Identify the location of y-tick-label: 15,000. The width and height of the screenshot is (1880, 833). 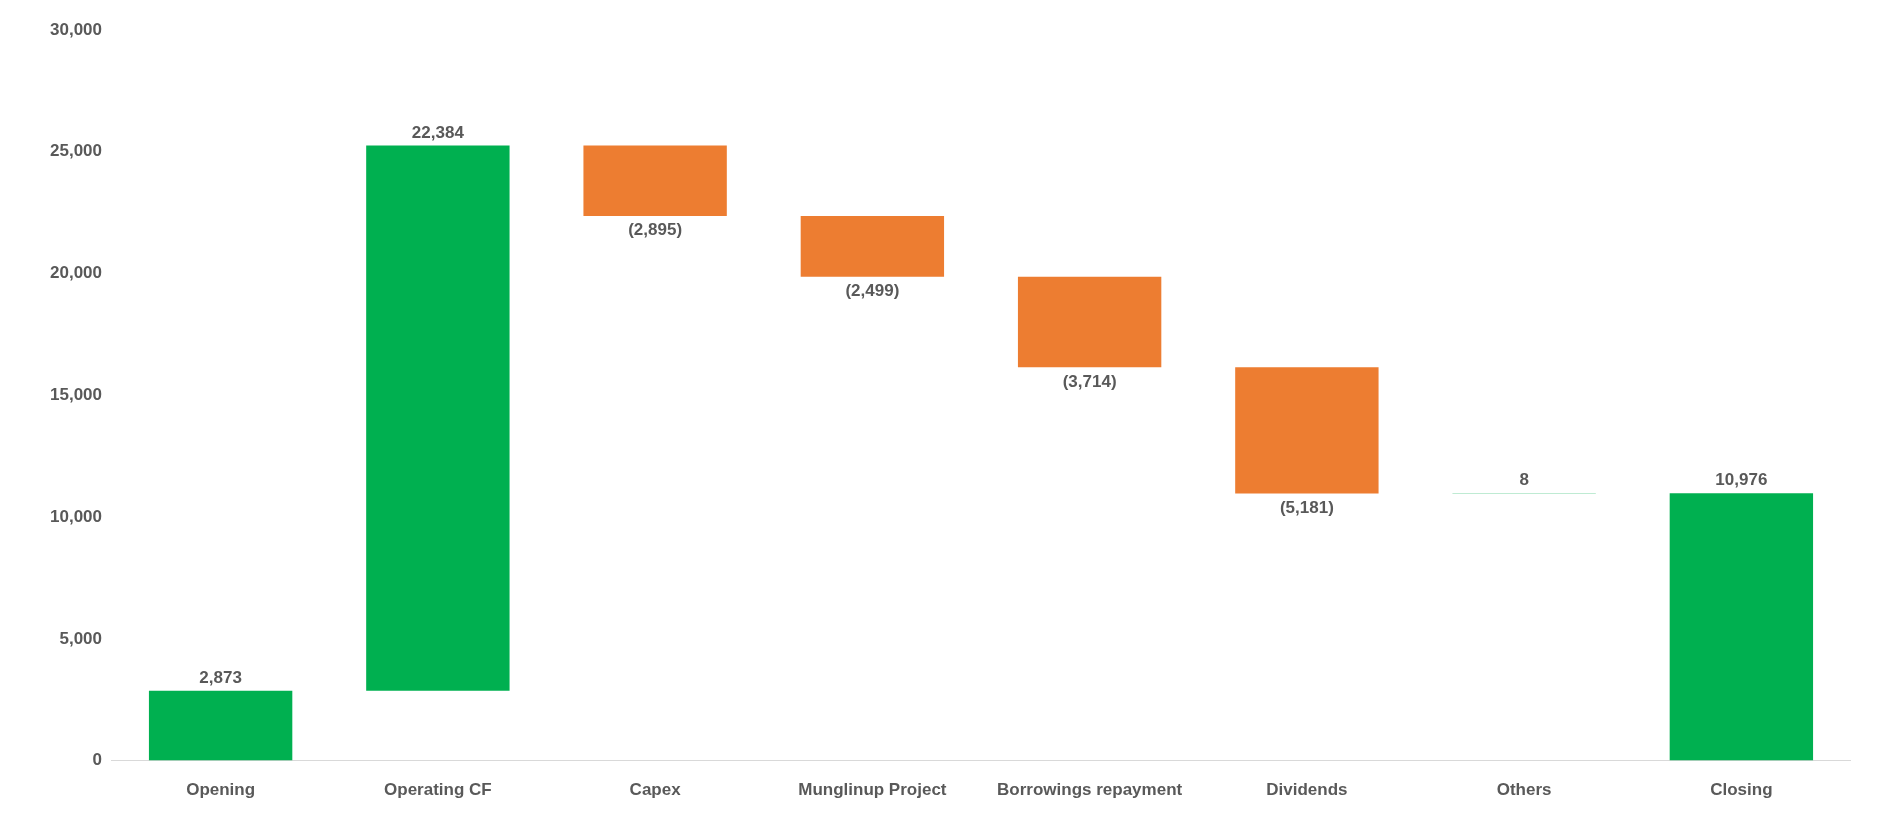
(76, 394).